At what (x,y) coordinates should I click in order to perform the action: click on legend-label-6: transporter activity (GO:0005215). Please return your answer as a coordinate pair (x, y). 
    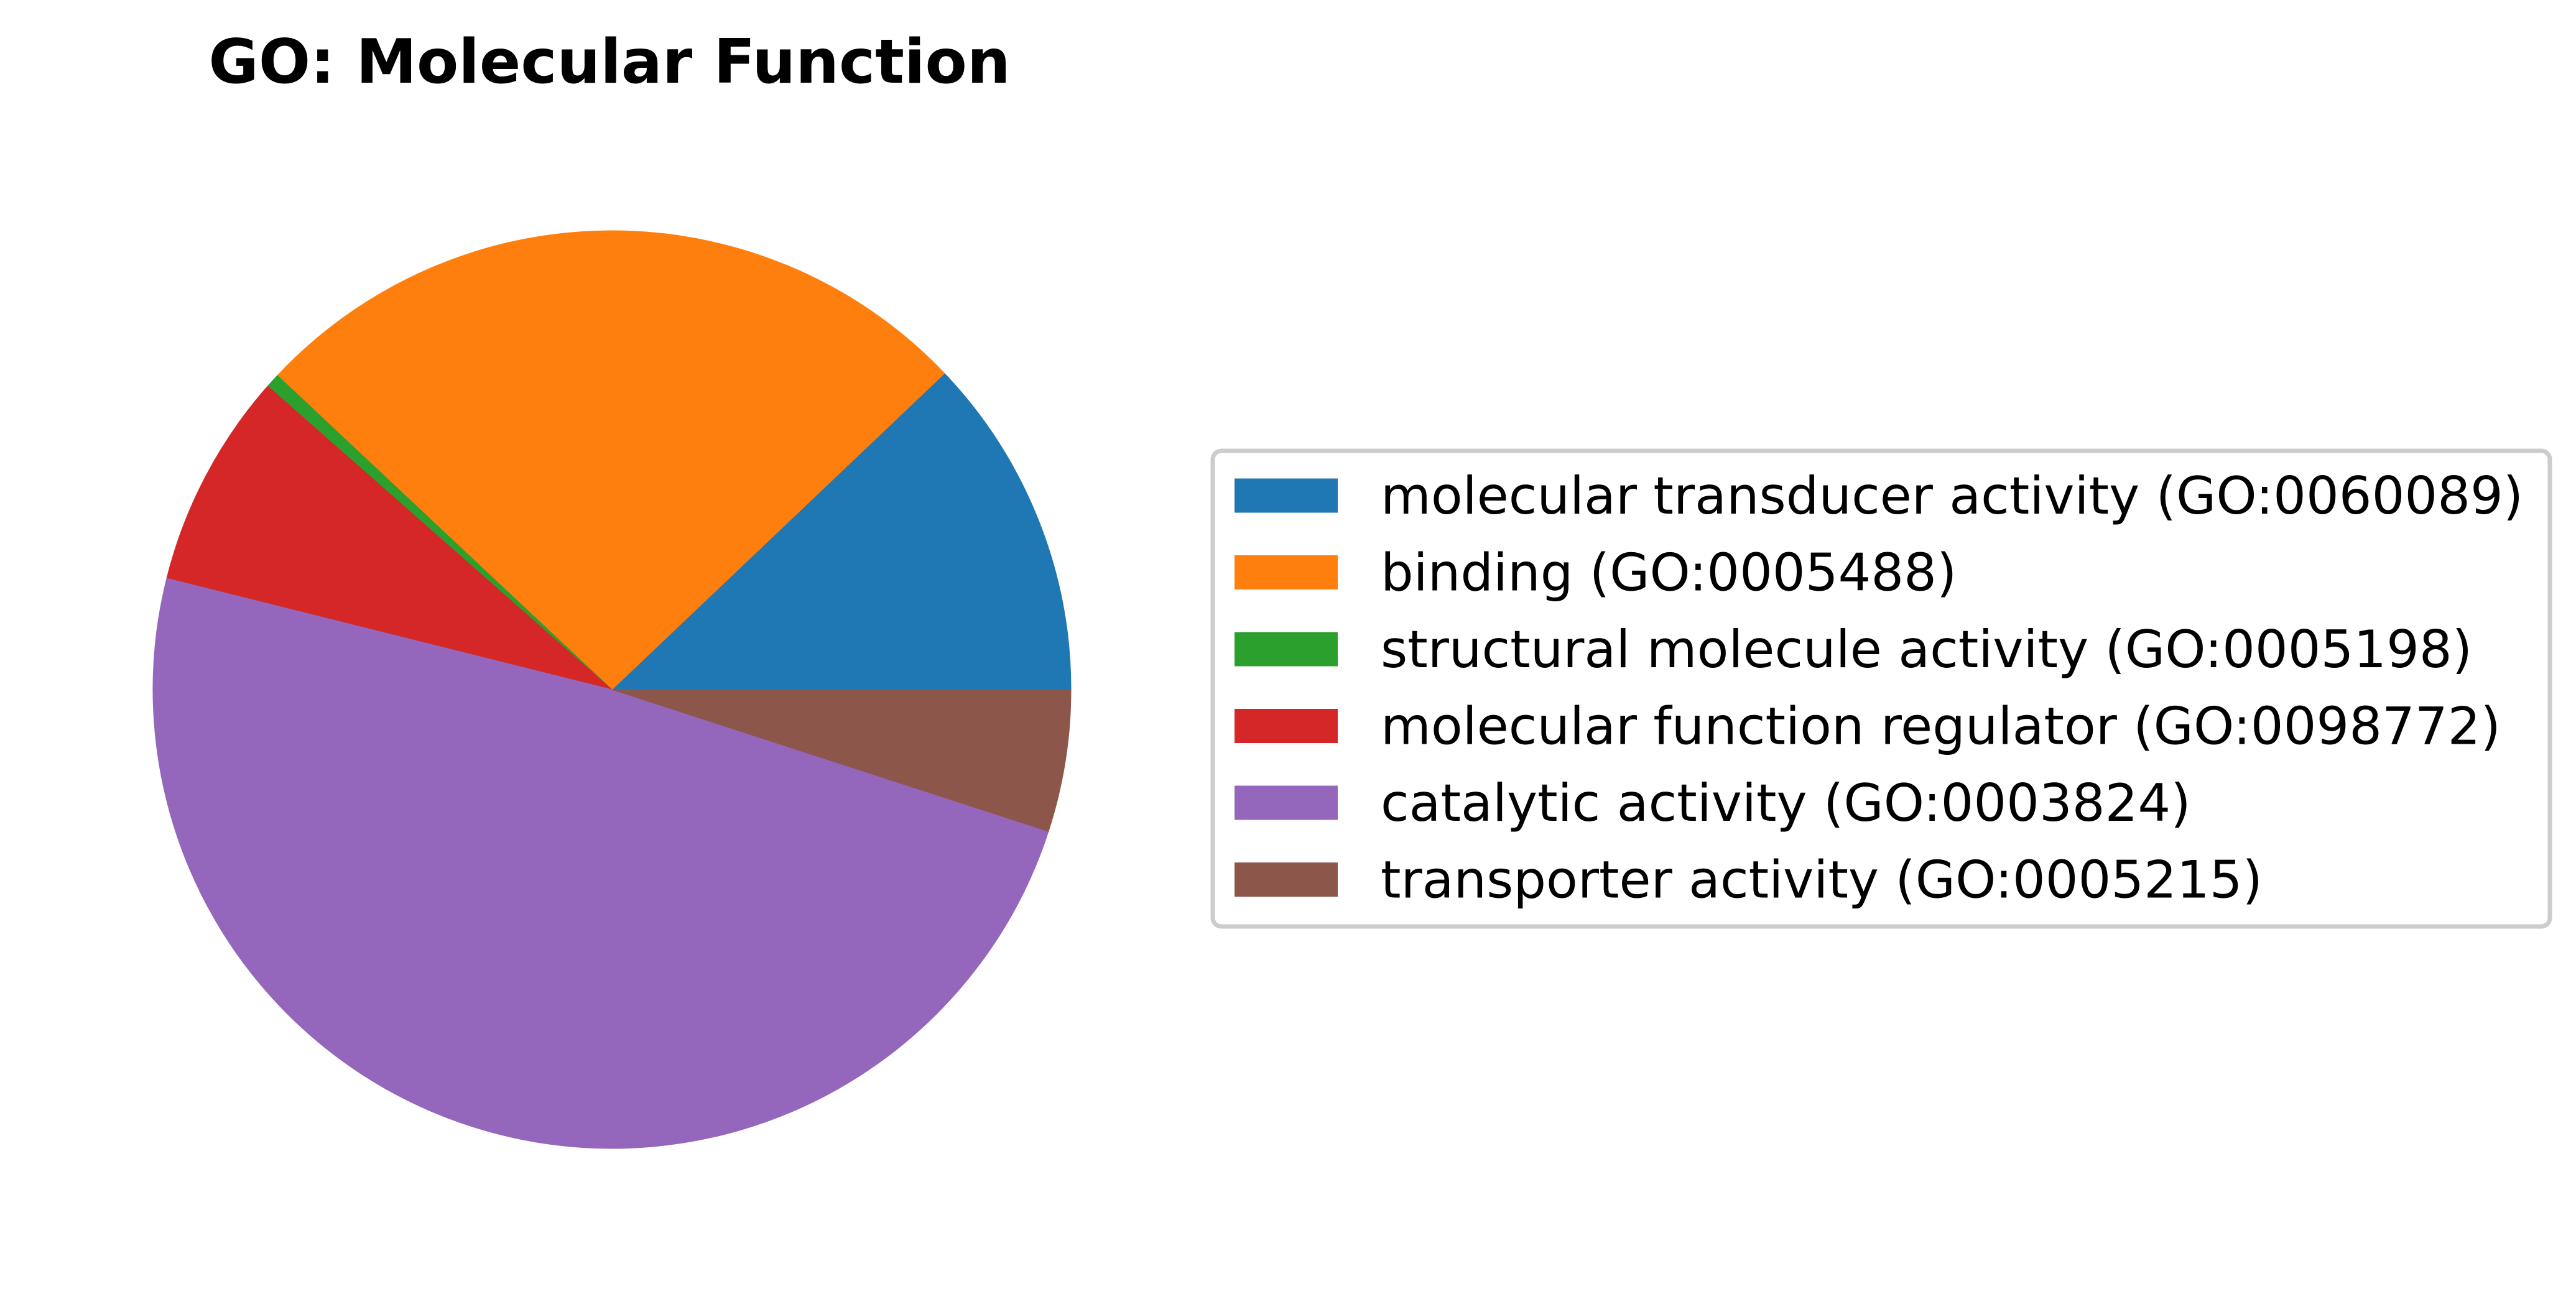
    Looking at the image, I should click on (1822, 880).